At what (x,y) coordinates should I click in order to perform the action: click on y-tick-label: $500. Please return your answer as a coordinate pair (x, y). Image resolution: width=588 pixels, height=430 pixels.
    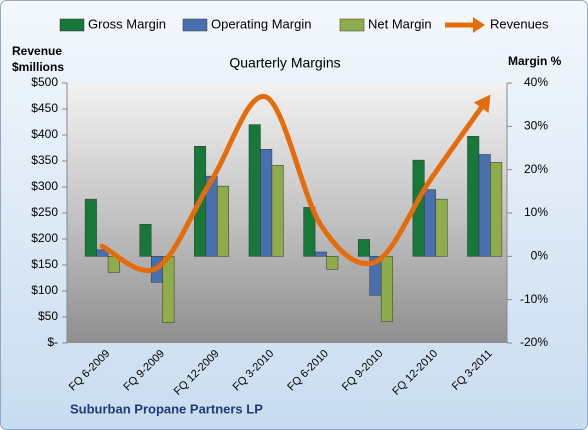
    Looking at the image, I should click on (44, 82).